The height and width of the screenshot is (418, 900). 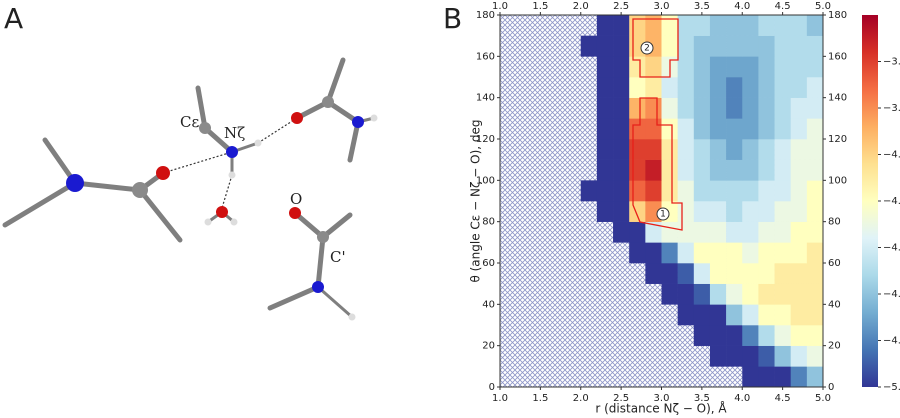 I want to click on annotation: 1, so click(x=663, y=215).